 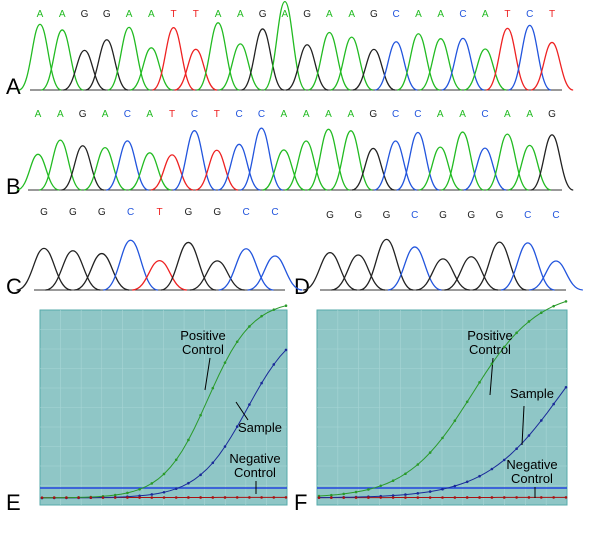 What do you see at coordinates (531, 464) in the screenshot?
I see `annotation-negative: Negative` at bounding box center [531, 464].